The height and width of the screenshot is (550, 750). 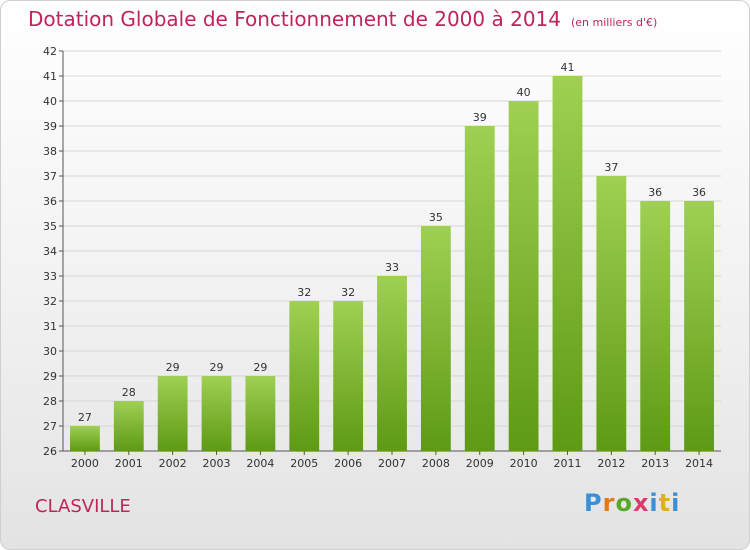 I want to click on x-tick-label-2013: 2013, so click(x=655, y=463).